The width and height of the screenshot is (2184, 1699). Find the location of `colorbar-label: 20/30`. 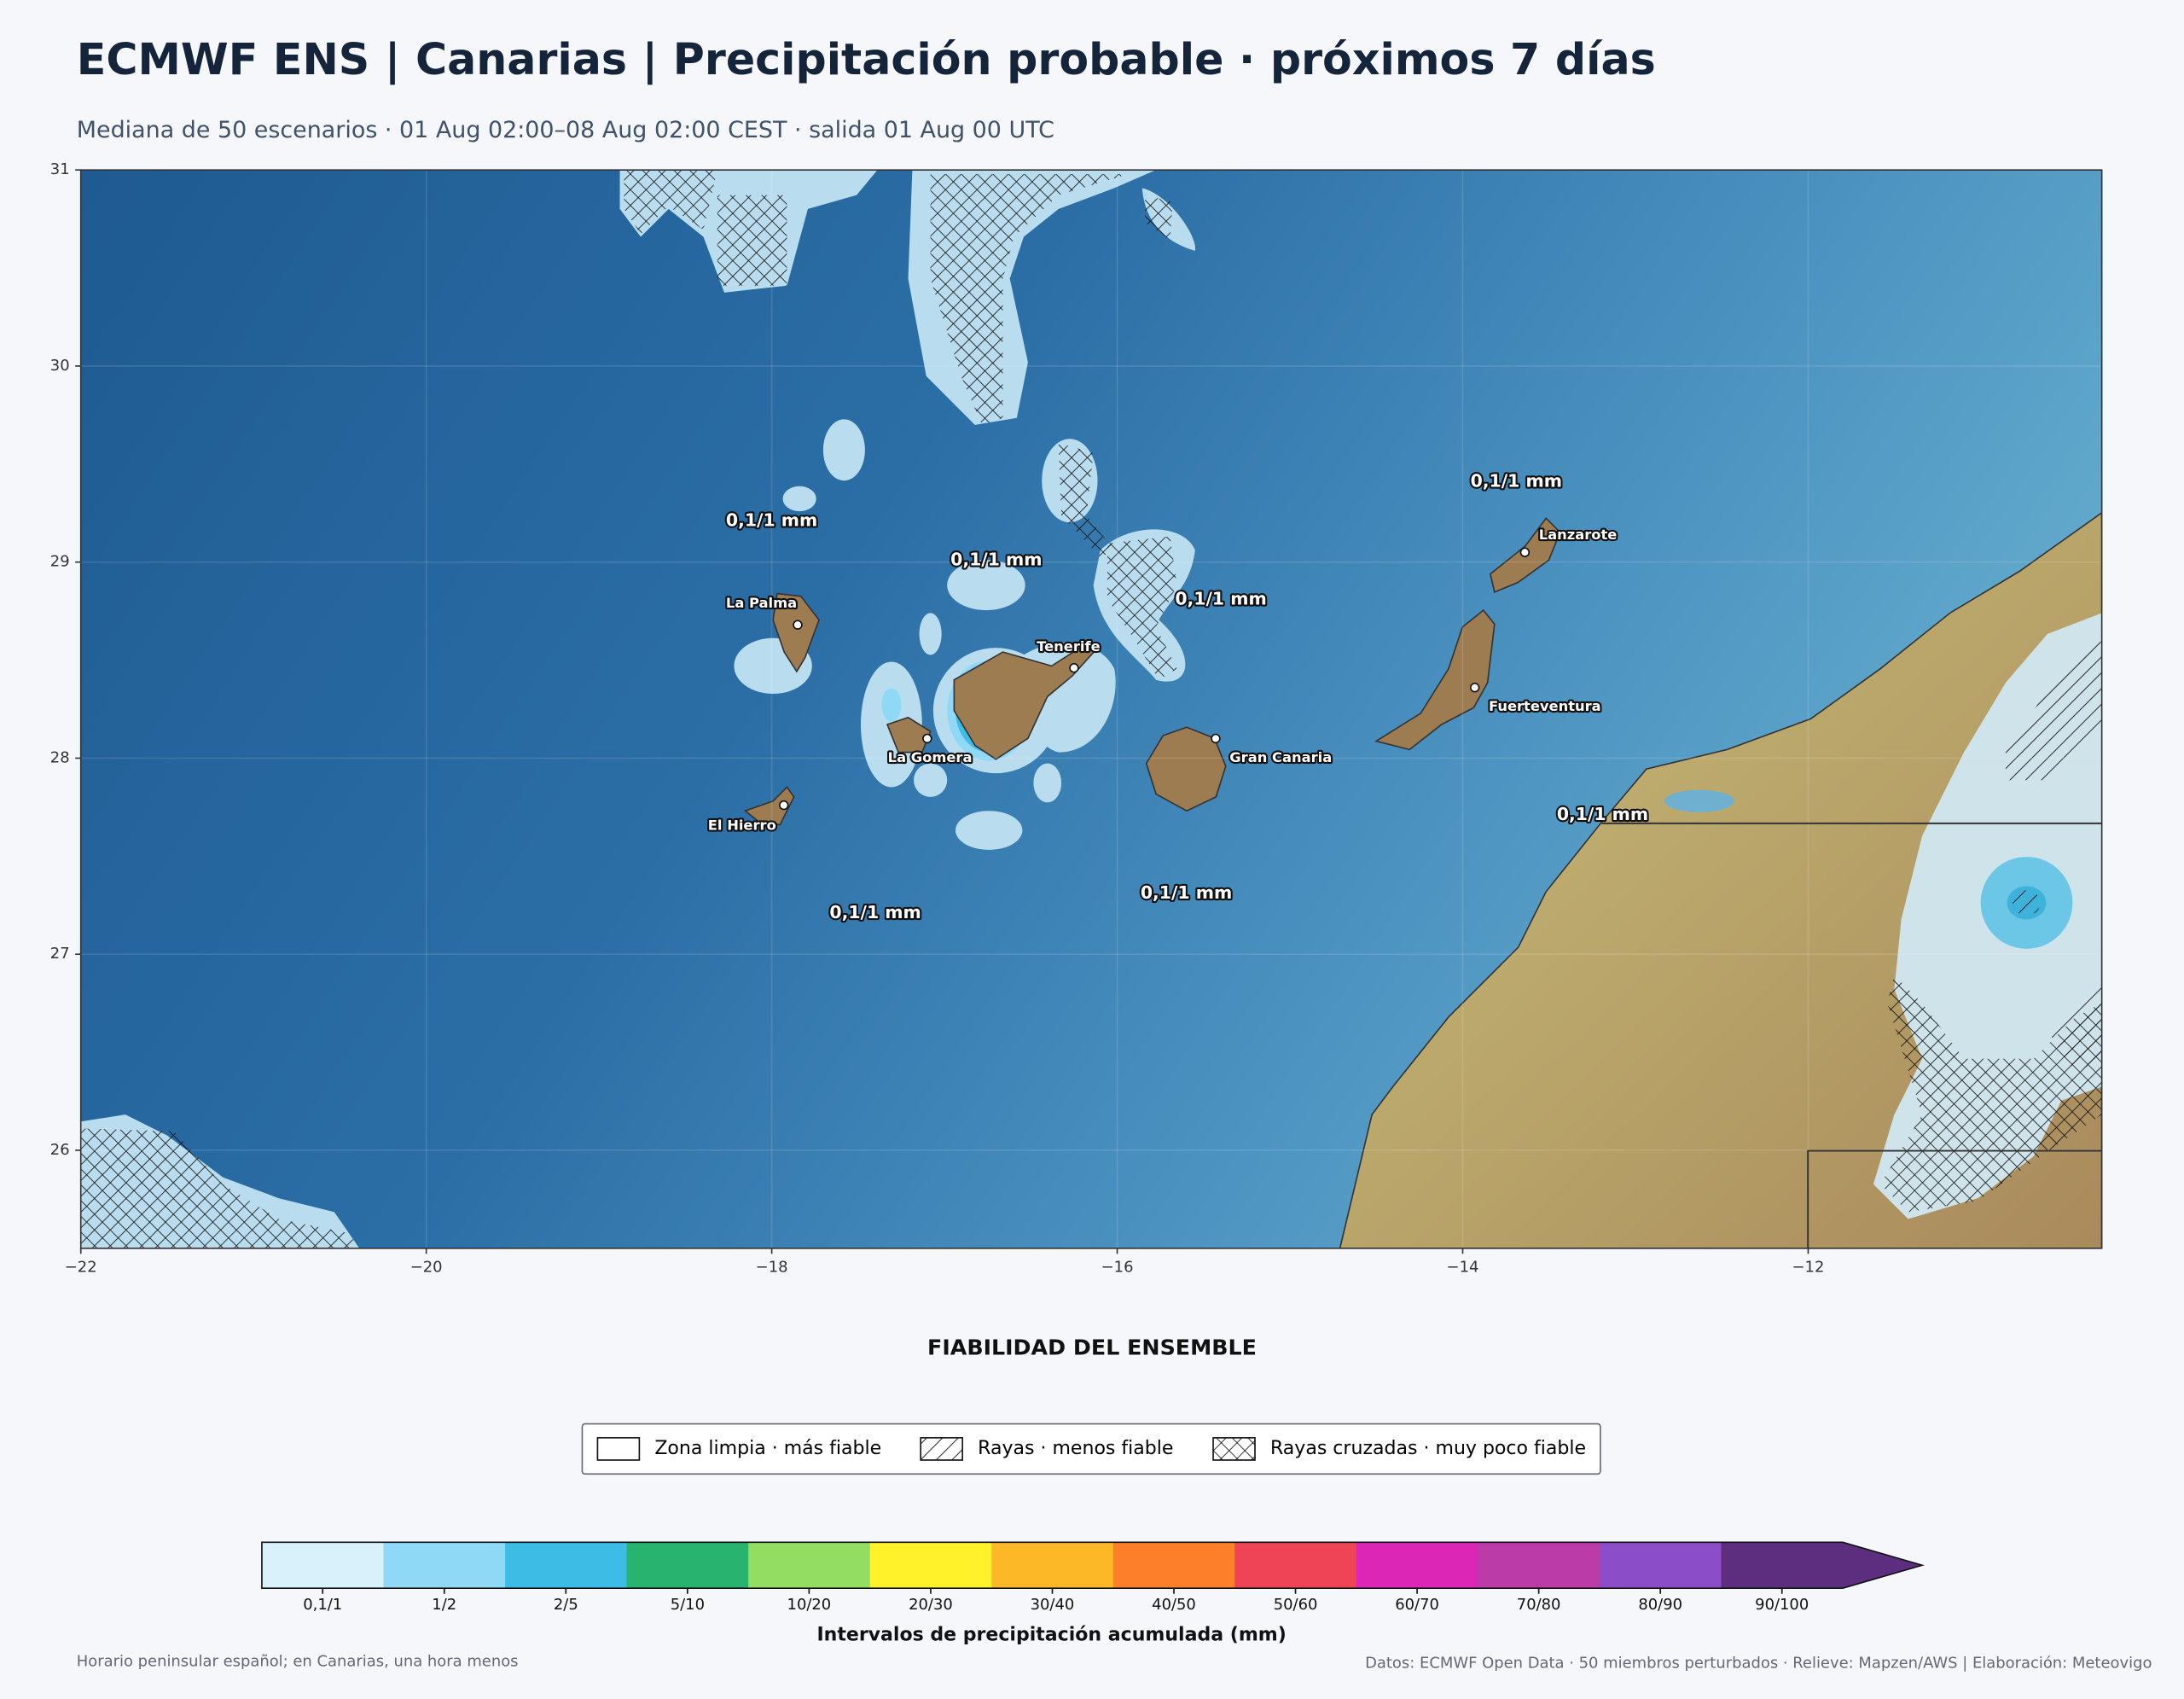

colorbar-label: 20/30 is located at coordinates (931, 1605).